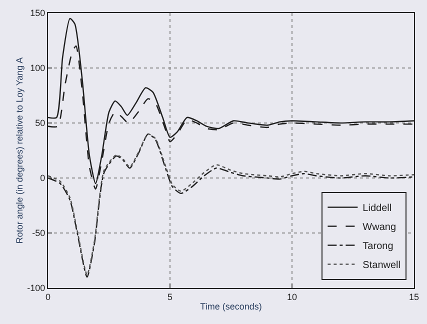 This screenshot has height=324, width=427. I want to click on x-axis-title: Time (seconds), so click(231, 307).